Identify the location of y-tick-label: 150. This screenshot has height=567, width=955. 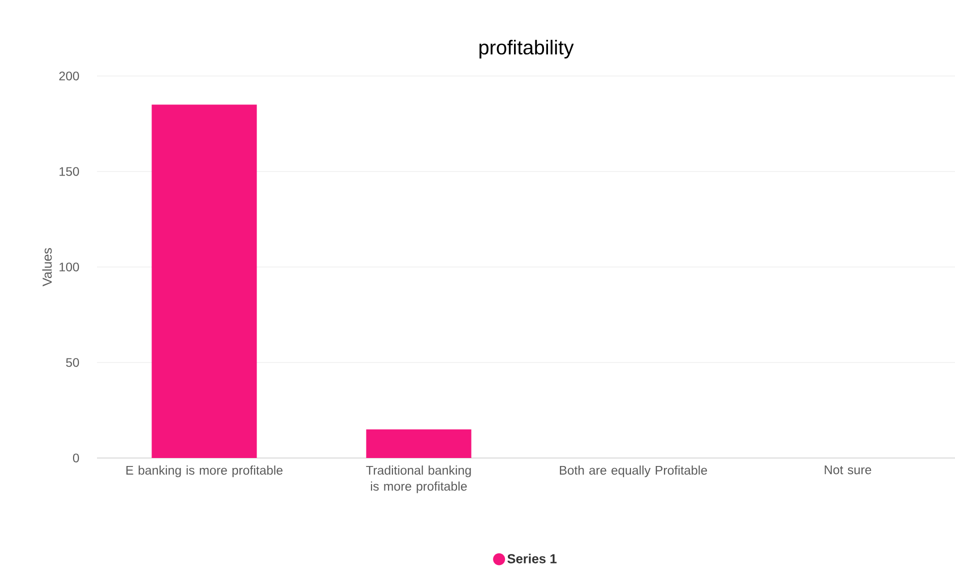
(69, 171).